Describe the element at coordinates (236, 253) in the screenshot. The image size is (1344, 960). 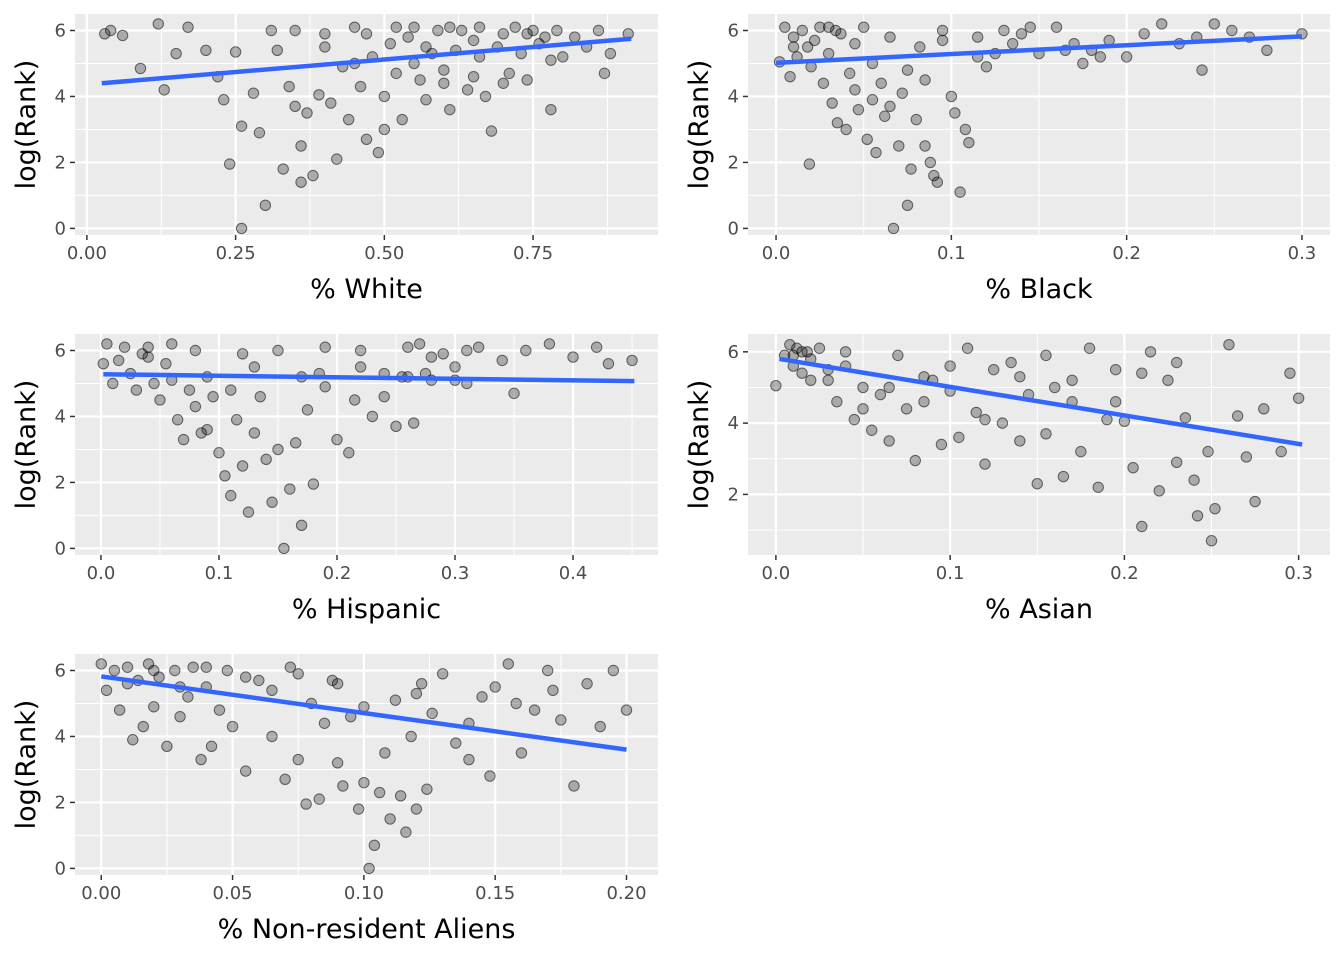
I see `x-tick-label: 0.25` at that location.